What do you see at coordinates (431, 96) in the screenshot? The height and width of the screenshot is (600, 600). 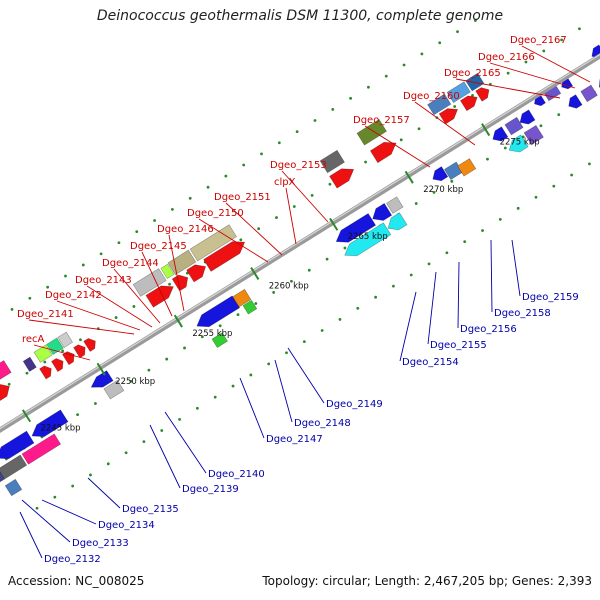 I see `gene-label-top: Dgeo_2160` at bounding box center [431, 96].